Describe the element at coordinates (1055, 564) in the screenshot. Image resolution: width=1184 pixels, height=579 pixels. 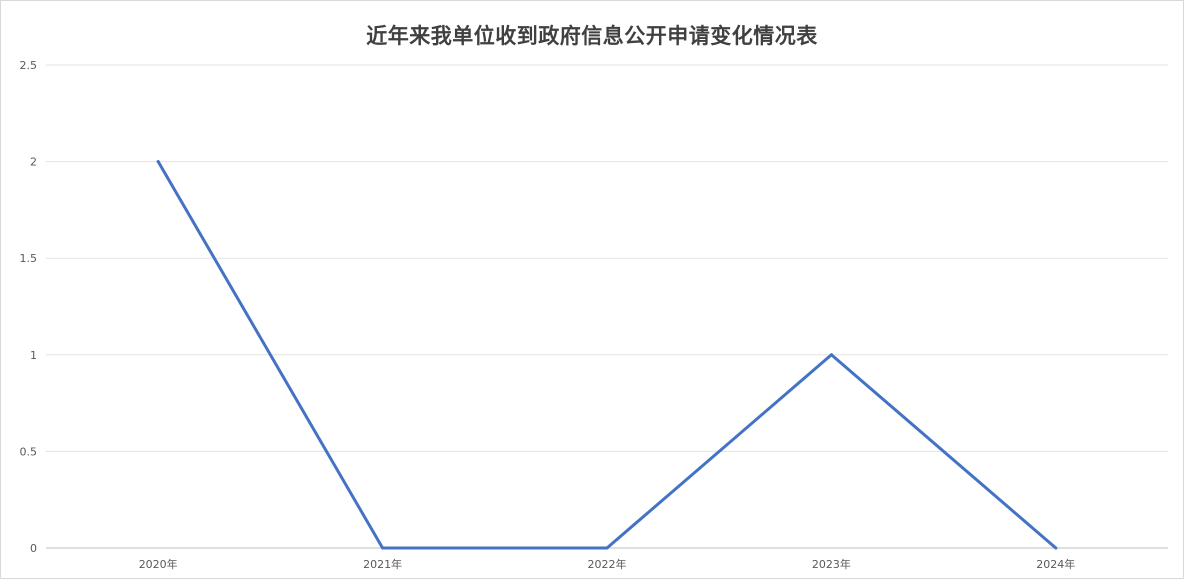
I see `x-tick-label: 2024年` at that location.